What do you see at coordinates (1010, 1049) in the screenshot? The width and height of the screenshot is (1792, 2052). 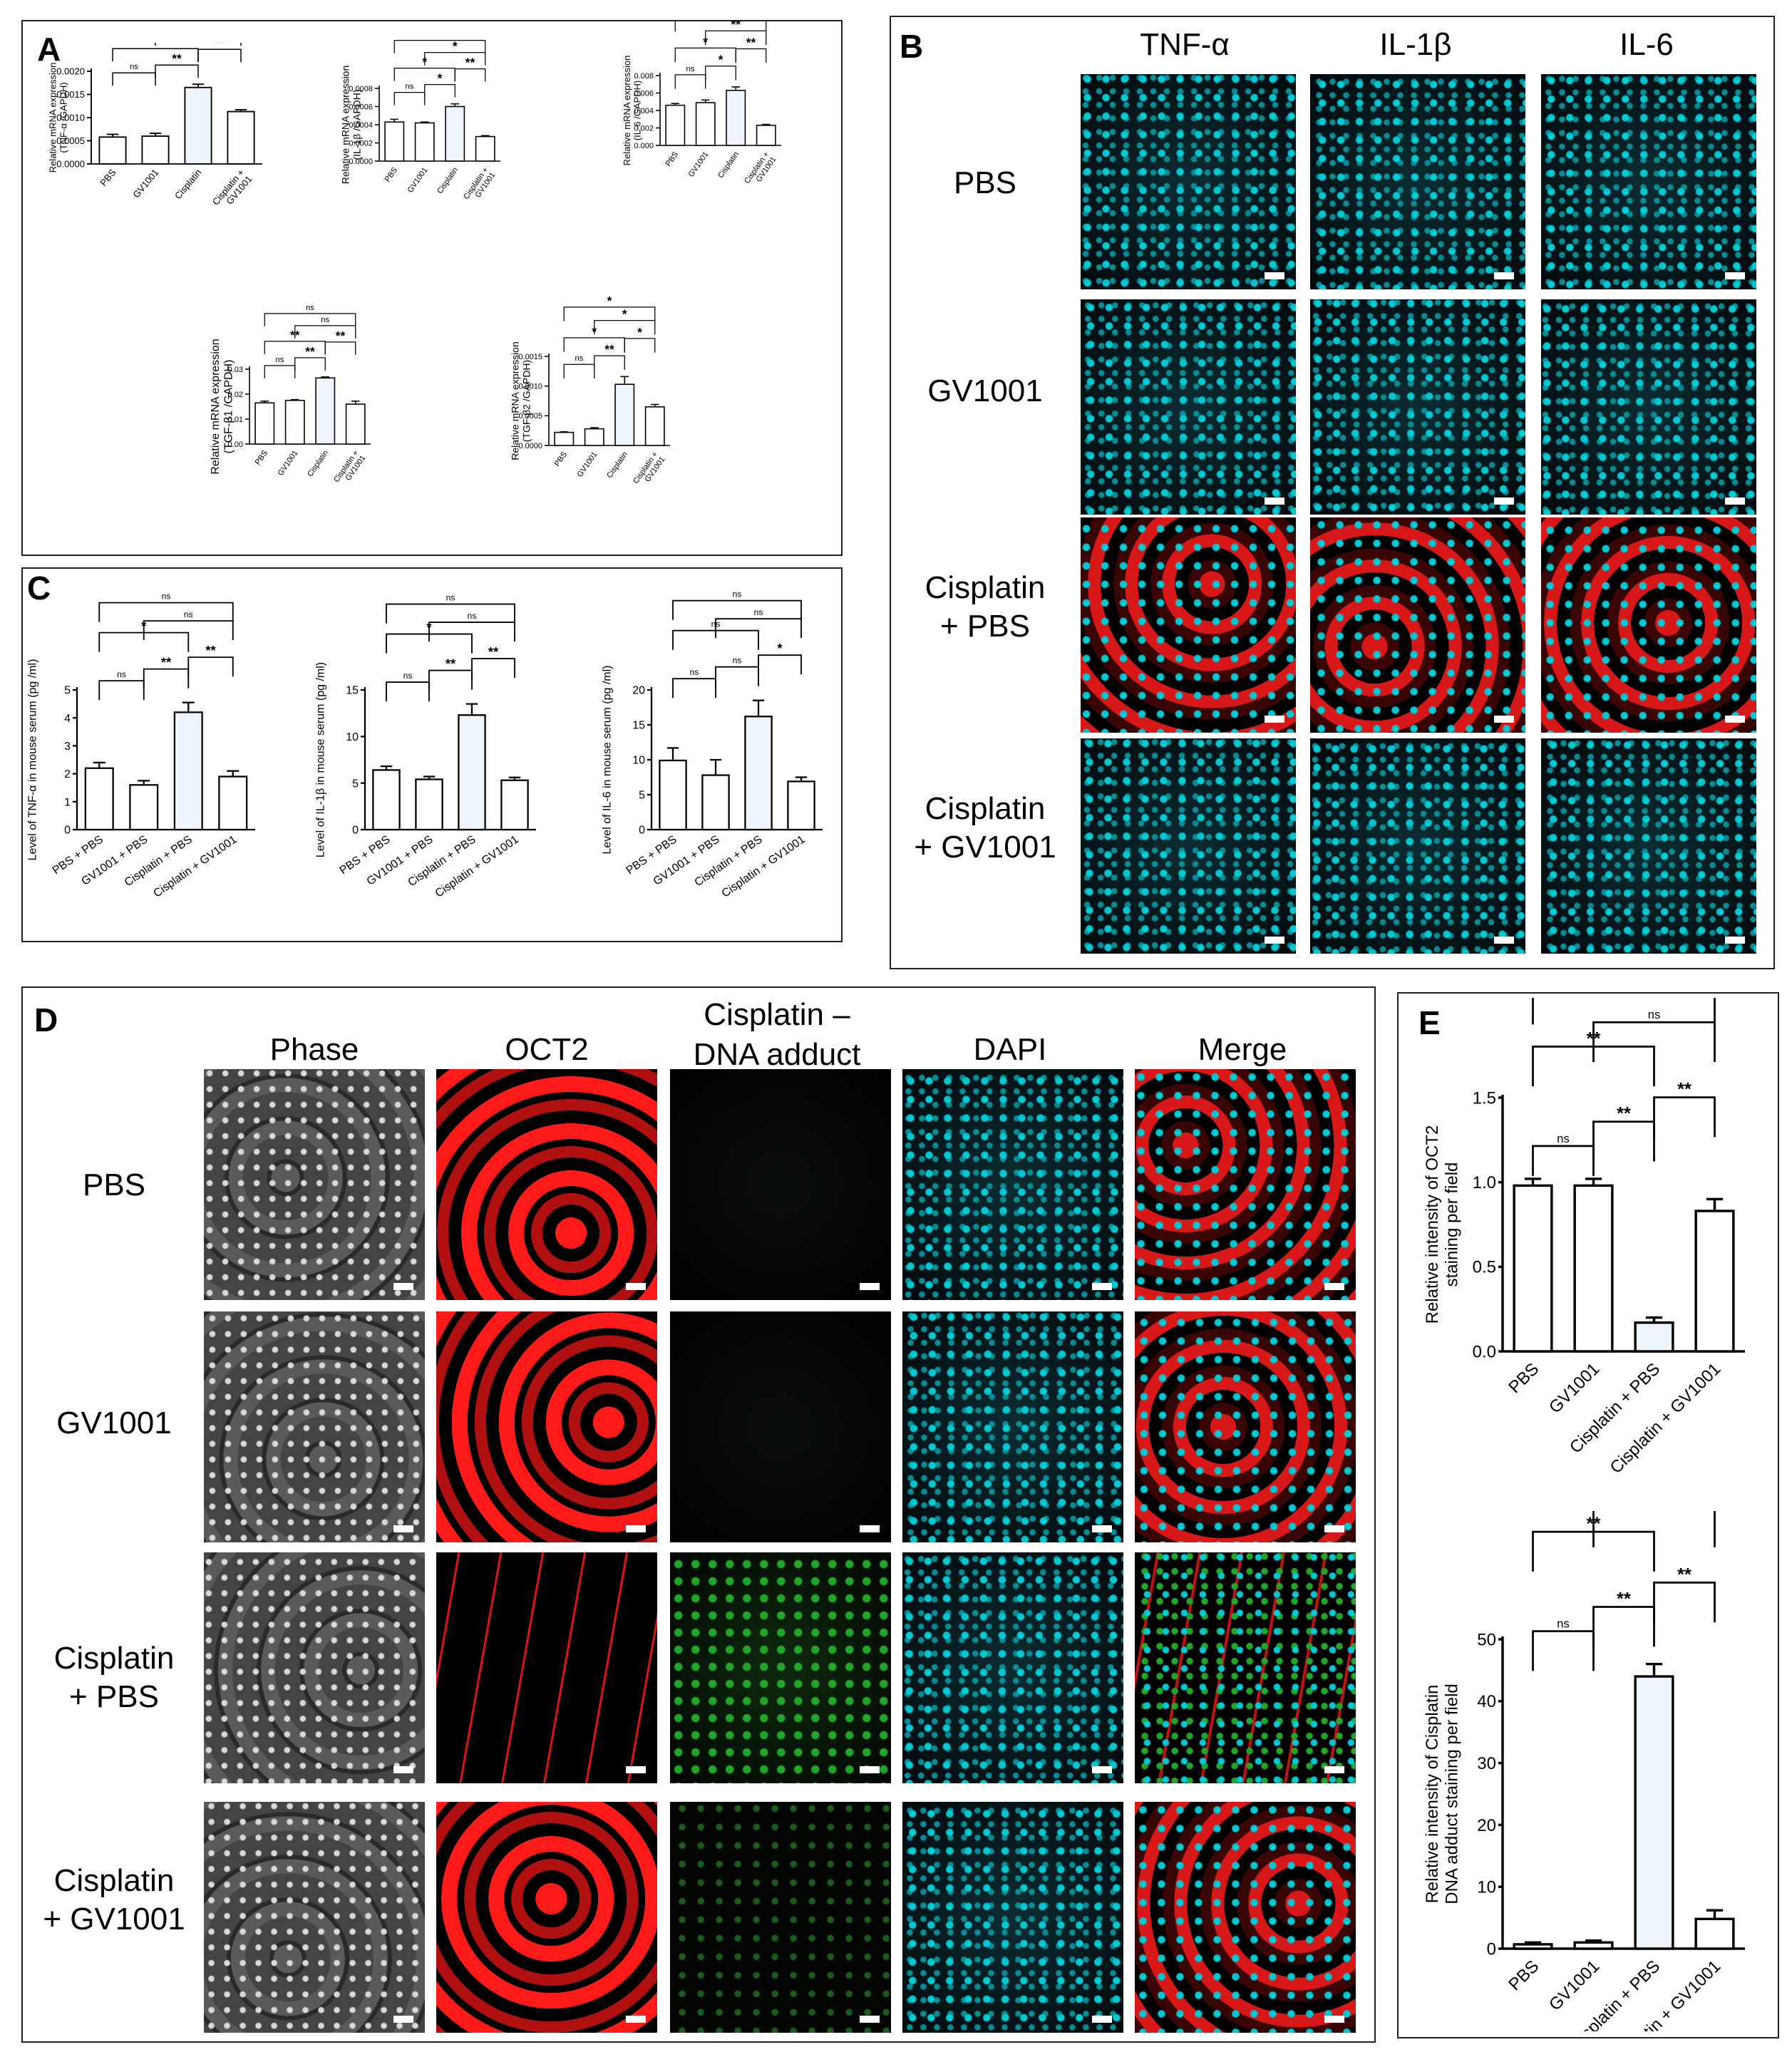 I see `panel-d-col-header: DAPI` at bounding box center [1010, 1049].